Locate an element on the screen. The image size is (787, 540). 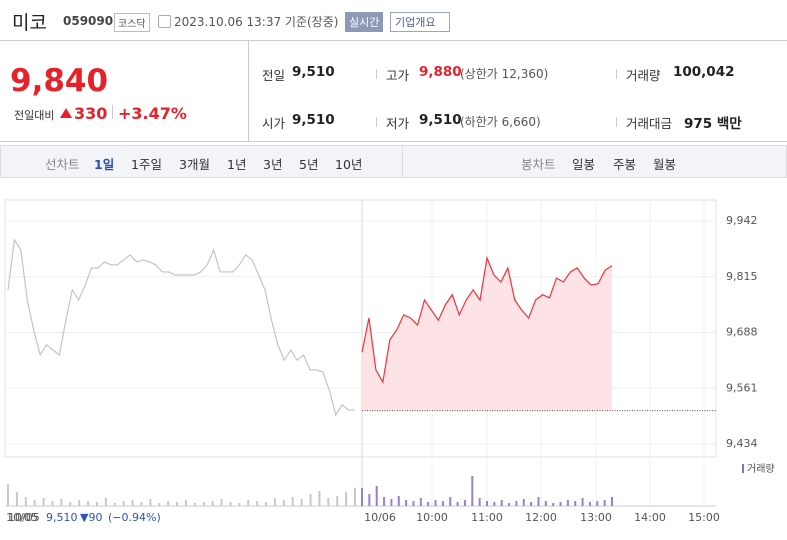
y-tick-label: 9,815 is located at coordinates (742, 276).